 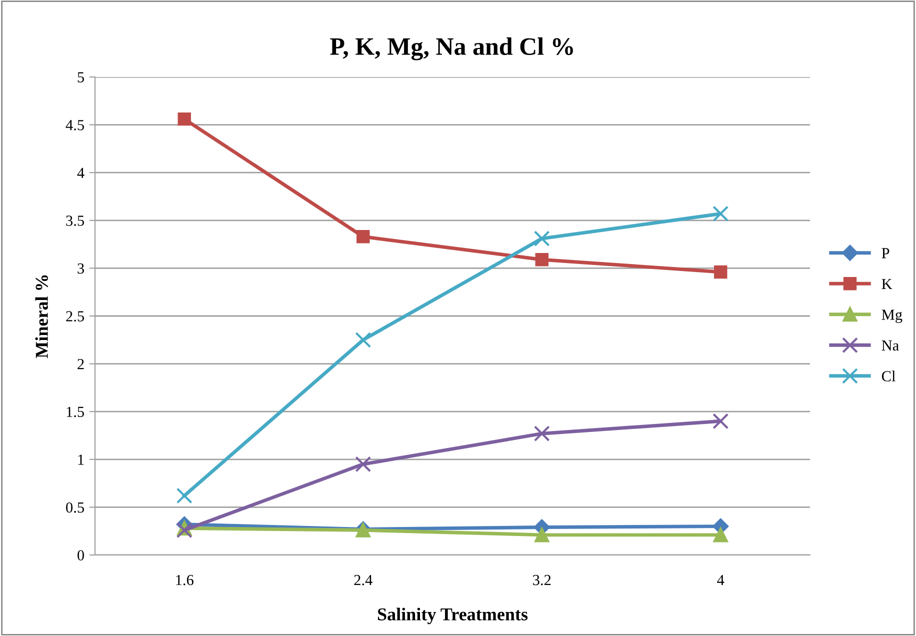 I want to click on y-tick-label: 1, so click(x=81, y=459).